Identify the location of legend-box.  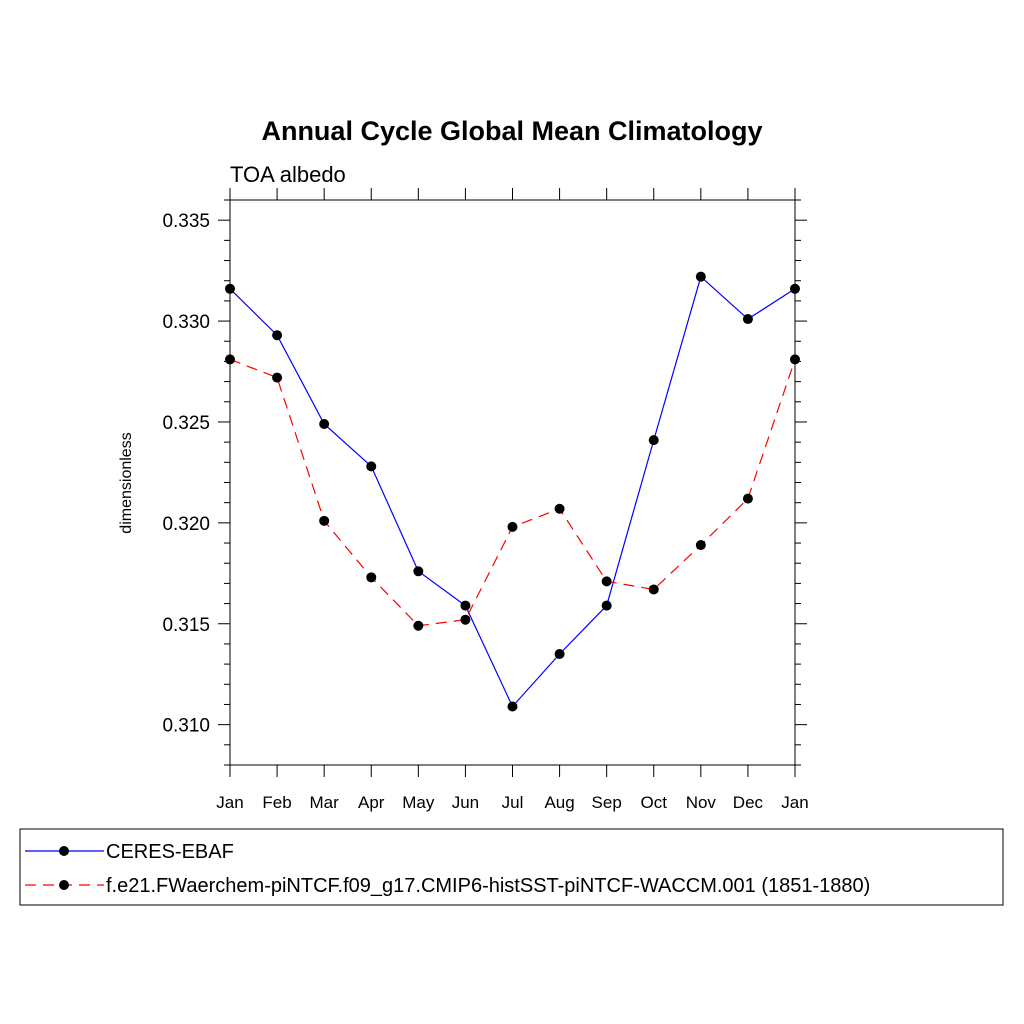
(511, 867).